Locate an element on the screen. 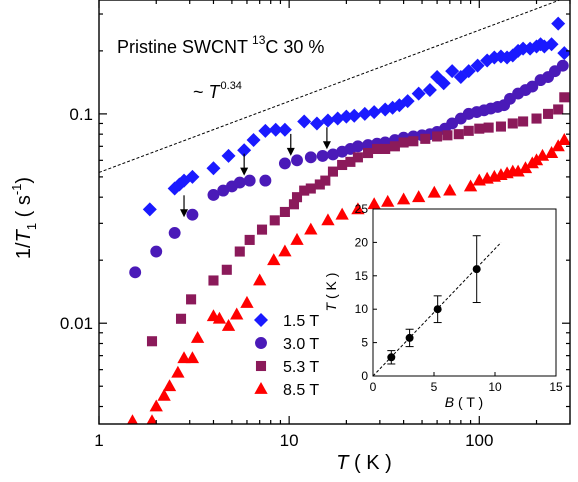 The image size is (578, 482). legend-item-5-3-t: 5.3 T is located at coordinates (287, 367).